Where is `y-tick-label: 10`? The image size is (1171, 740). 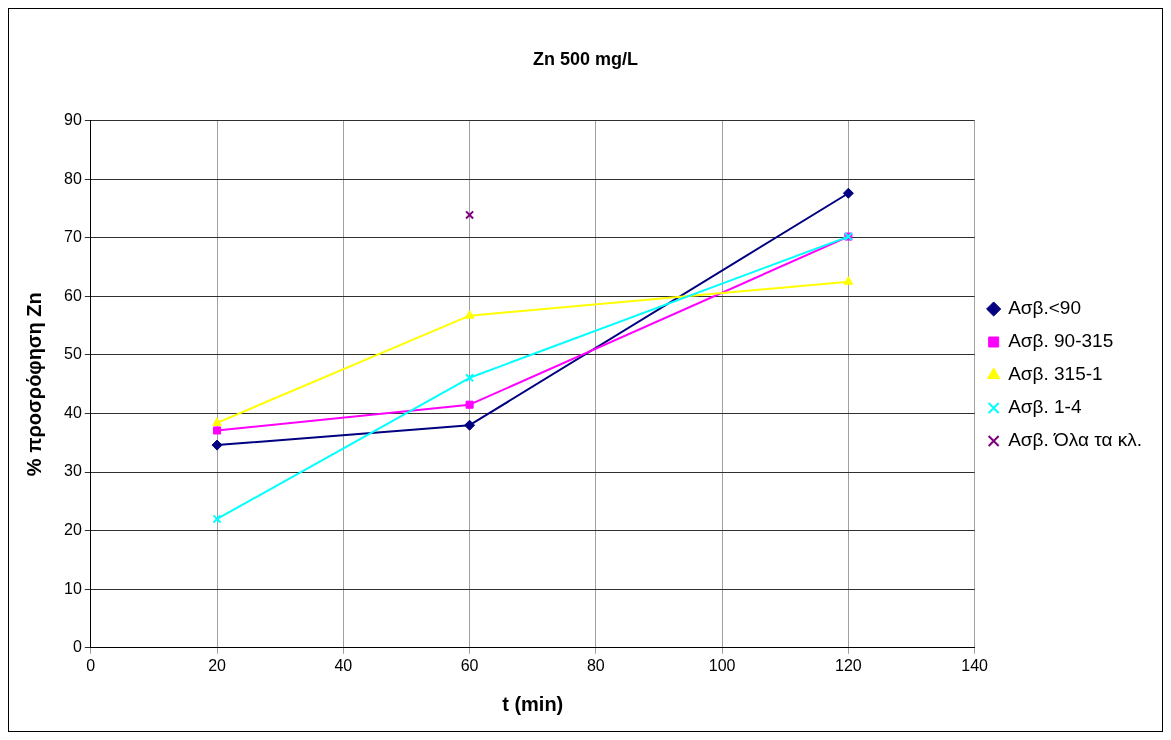 y-tick-label: 10 is located at coordinates (73, 588).